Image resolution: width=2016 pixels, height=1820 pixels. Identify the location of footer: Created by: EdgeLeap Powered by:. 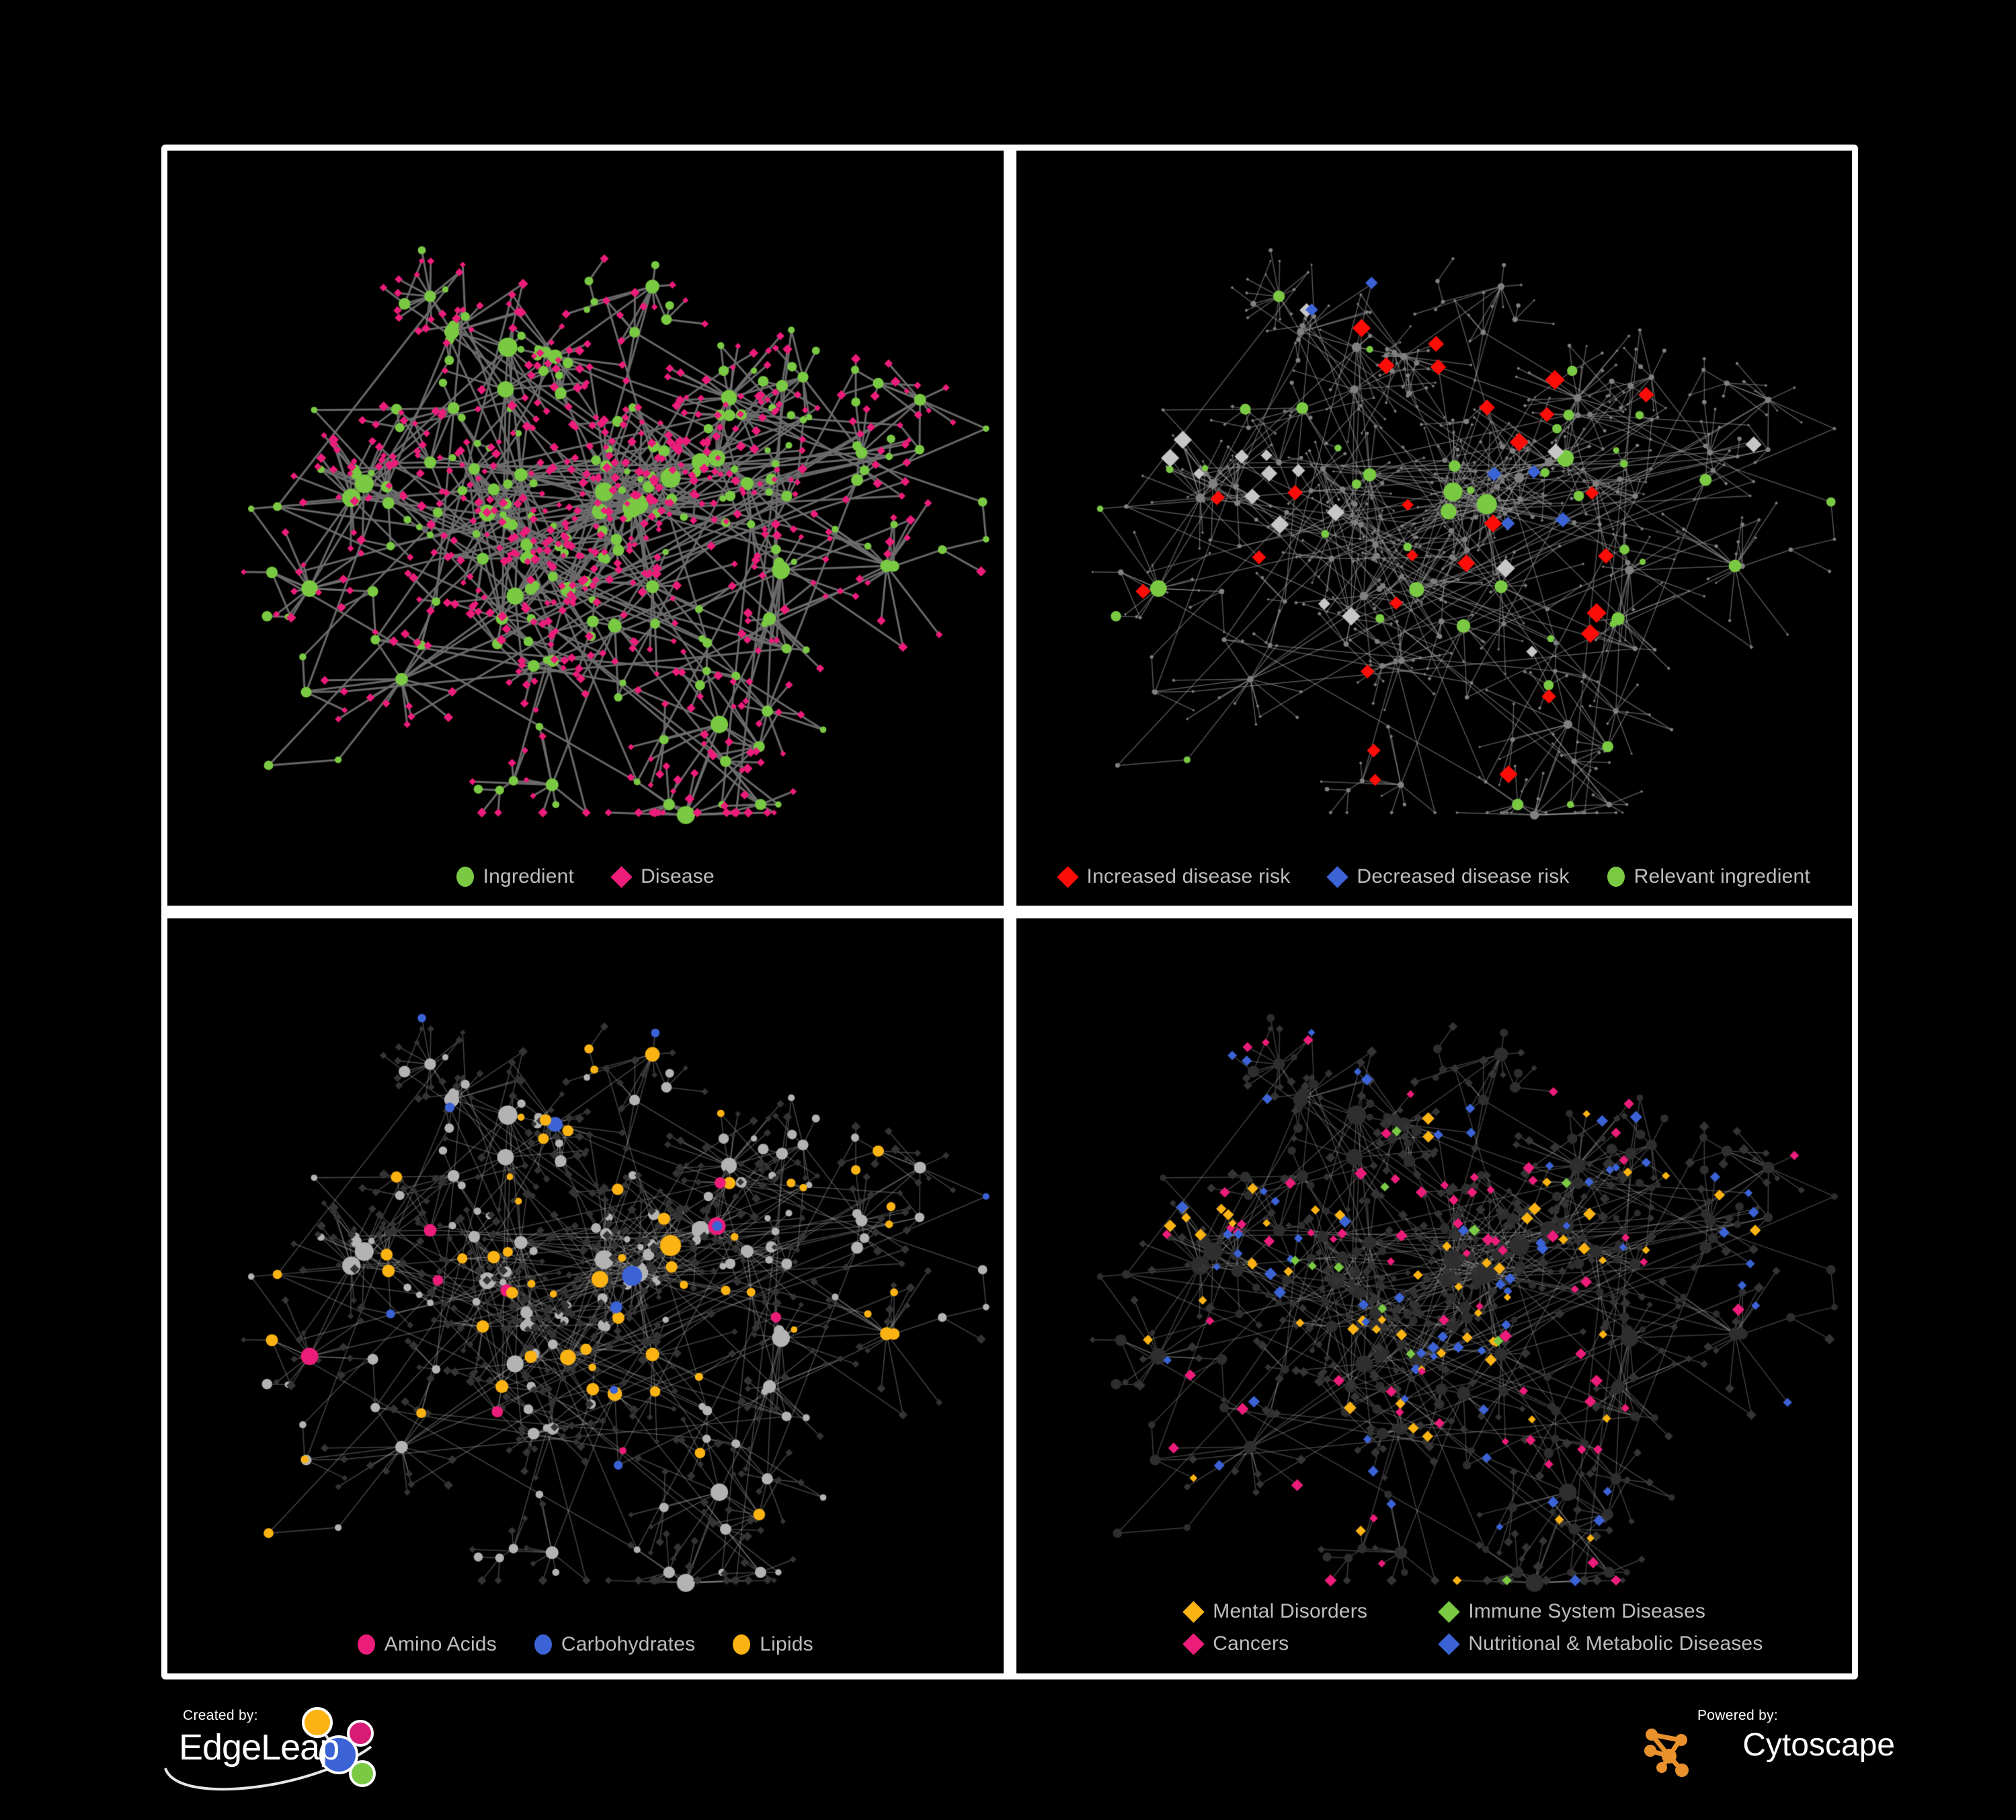
(1008, 1757).